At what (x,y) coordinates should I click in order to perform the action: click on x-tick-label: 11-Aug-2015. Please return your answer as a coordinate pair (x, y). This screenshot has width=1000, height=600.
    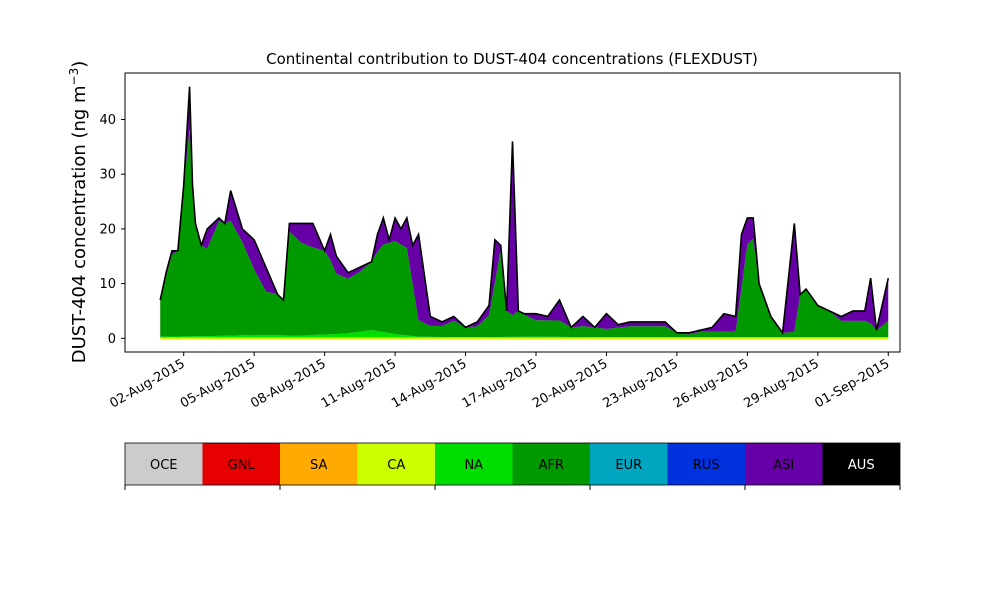
    Looking at the image, I should click on (359, 383).